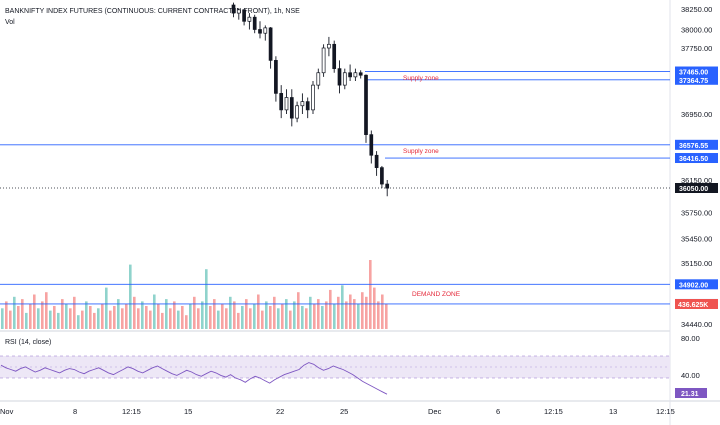 Image resolution: width=720 pixels, height=425 pixels. I want to click on rsi-tick: 80.00, so click(690, 338).